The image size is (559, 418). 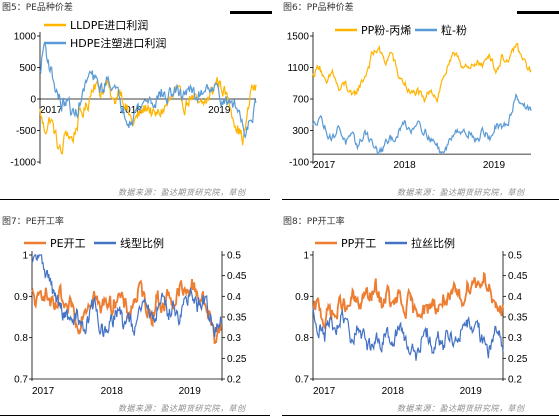 What do you see at coordinates (27, 68) in the screenshot?
I see `y-tick-label: 500` at bounding box center [27, 68].